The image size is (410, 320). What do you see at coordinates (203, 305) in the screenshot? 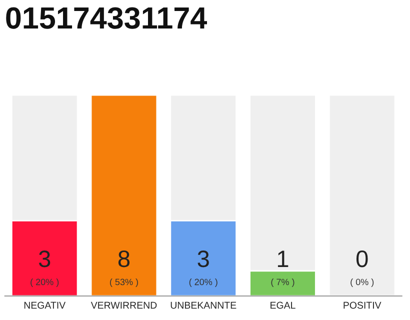
I see `x-tick-label: UNBEKANNTE` at bounding box center [203, 305].